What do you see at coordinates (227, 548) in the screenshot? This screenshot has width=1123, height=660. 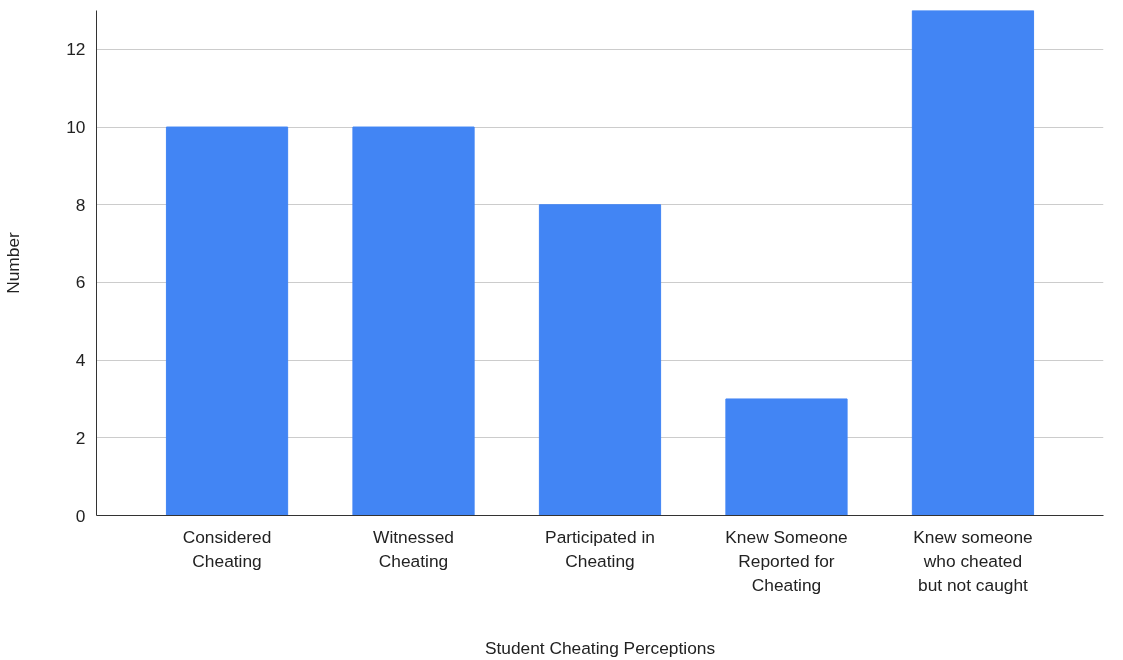 I see `x-tick-label: Considered Cheating` at bounding box center [227, 548].